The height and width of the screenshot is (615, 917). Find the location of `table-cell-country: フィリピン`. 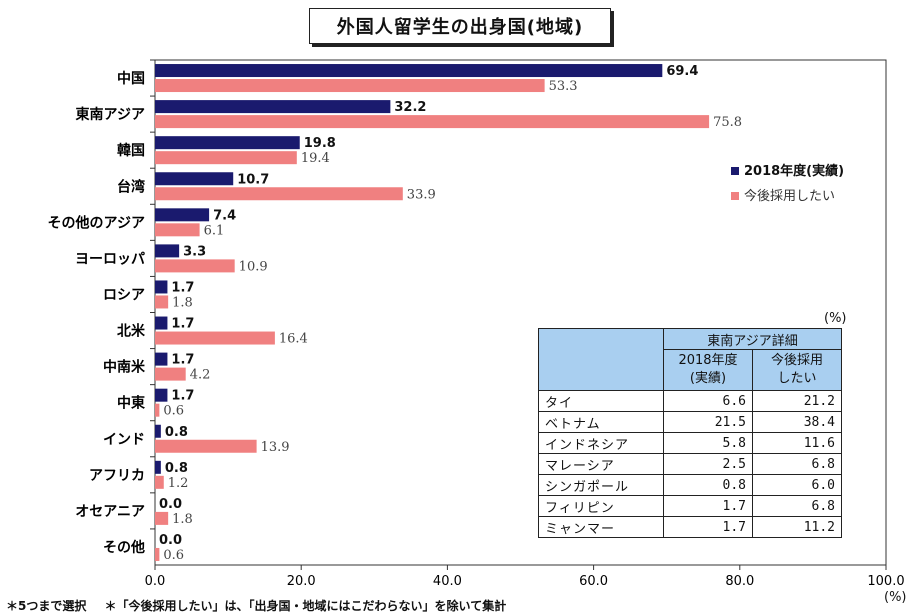

table-cell-country: フィリピン is located at coordinates (601, 506).